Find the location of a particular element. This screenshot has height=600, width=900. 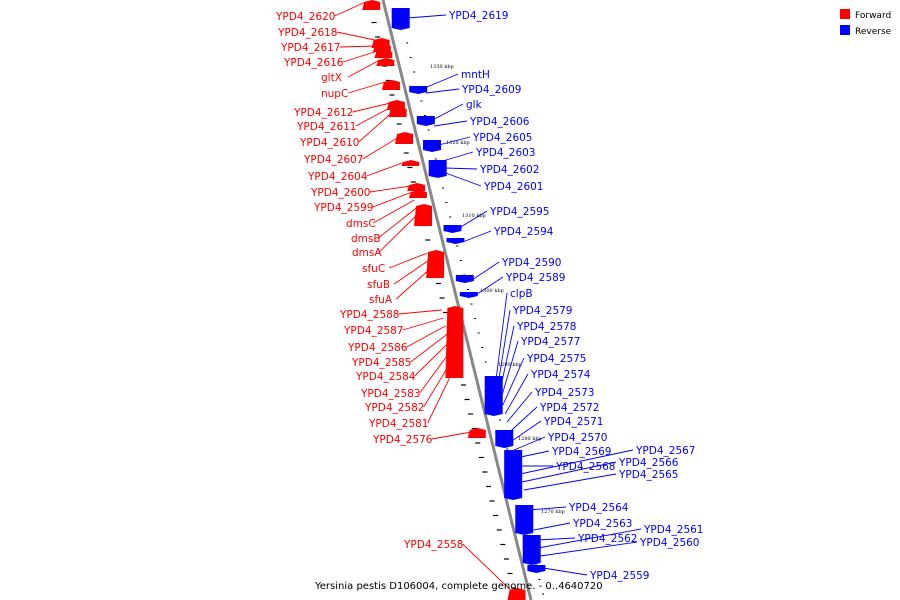

gene-label-ypd4-2570: YPD4_2570 is located at coordinates (577, 438).